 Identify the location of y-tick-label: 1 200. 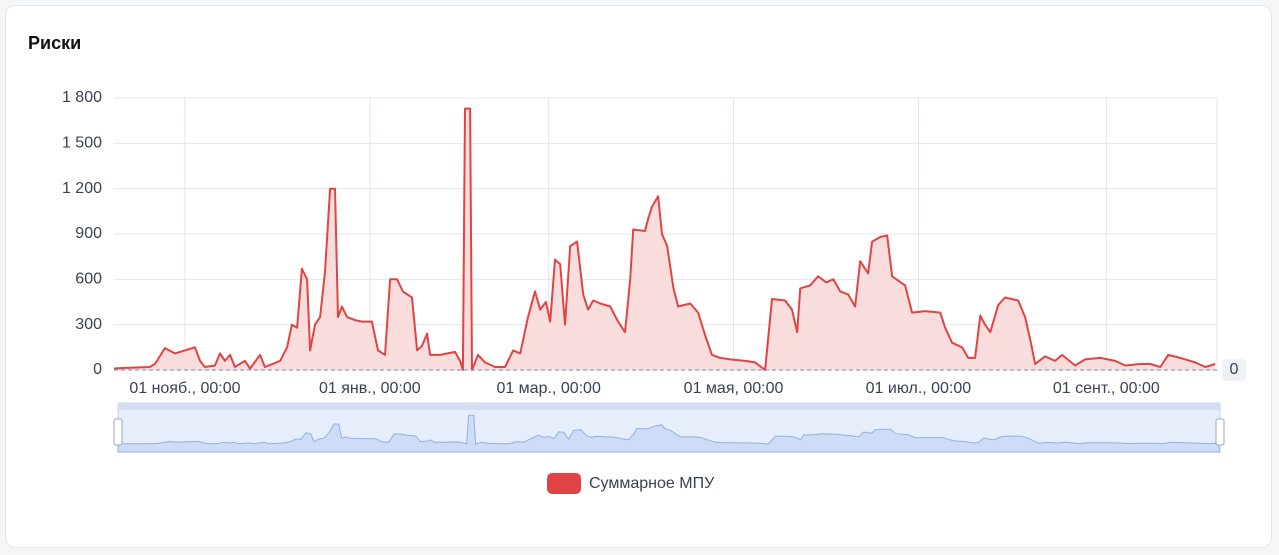
(82, 188).